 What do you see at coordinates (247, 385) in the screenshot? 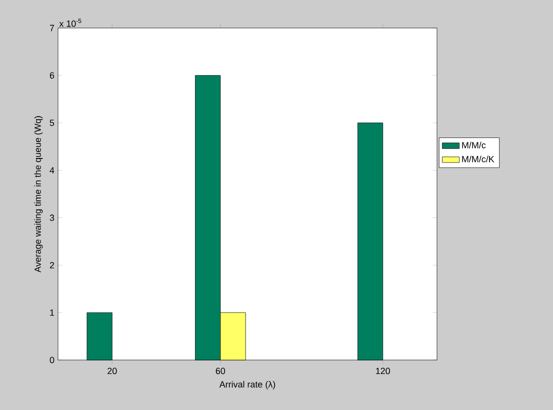
I see `x-axis-title: Arrival rate (λ)` at bounding box center [247, 385].